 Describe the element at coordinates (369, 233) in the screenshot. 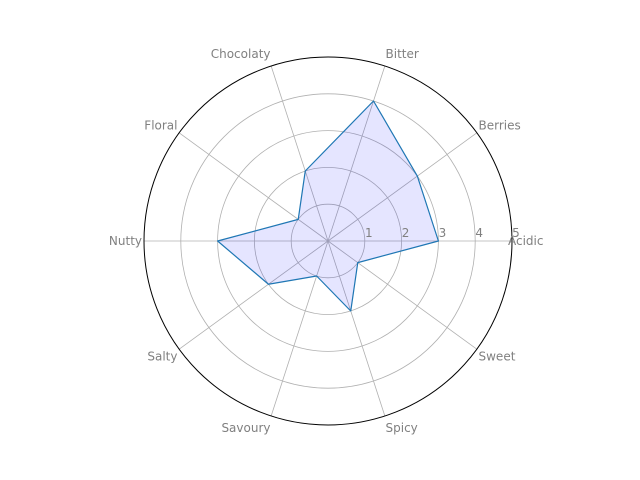

I see `radial-tick-label: 1` at that location.